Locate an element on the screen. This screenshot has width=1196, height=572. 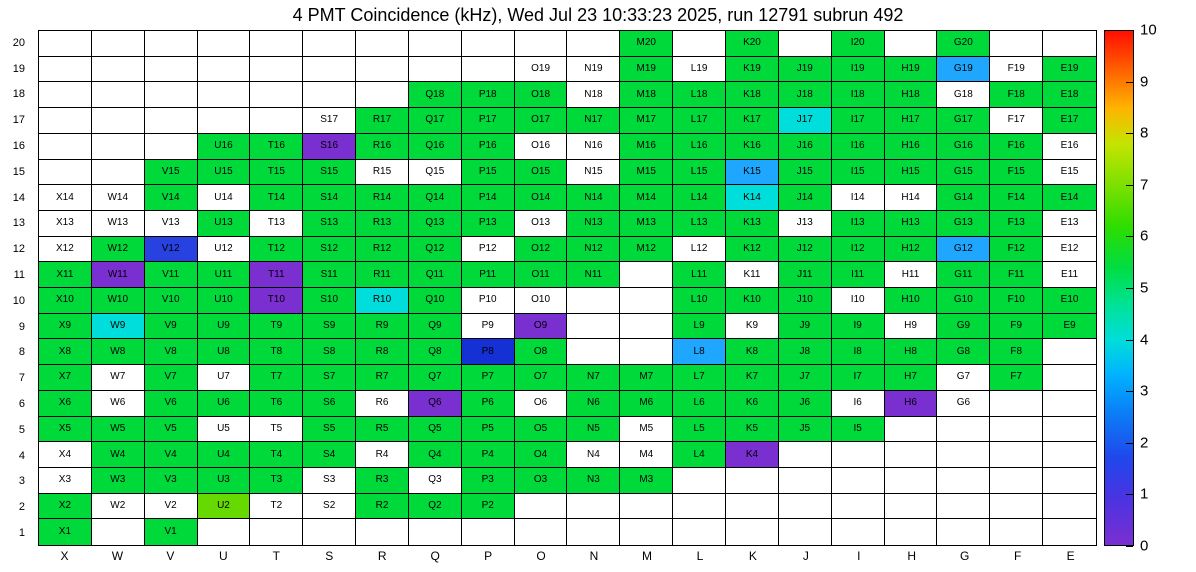
cell-label: E17 is located at coordinates (1069, 120).